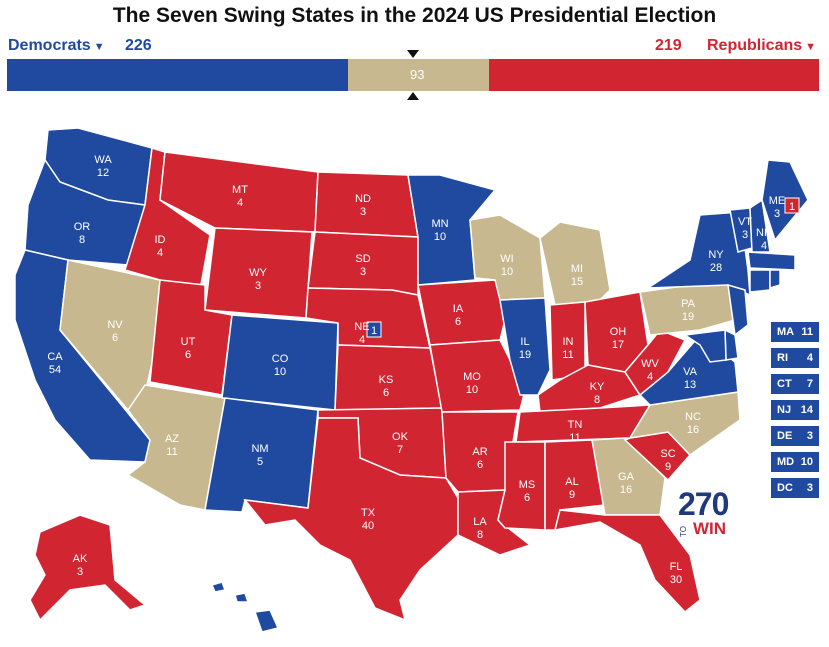 This screenshot has height=647, width=829. Describe the element at coordinates (245, 607) in the screenshot. I see `state-hi` at that location.